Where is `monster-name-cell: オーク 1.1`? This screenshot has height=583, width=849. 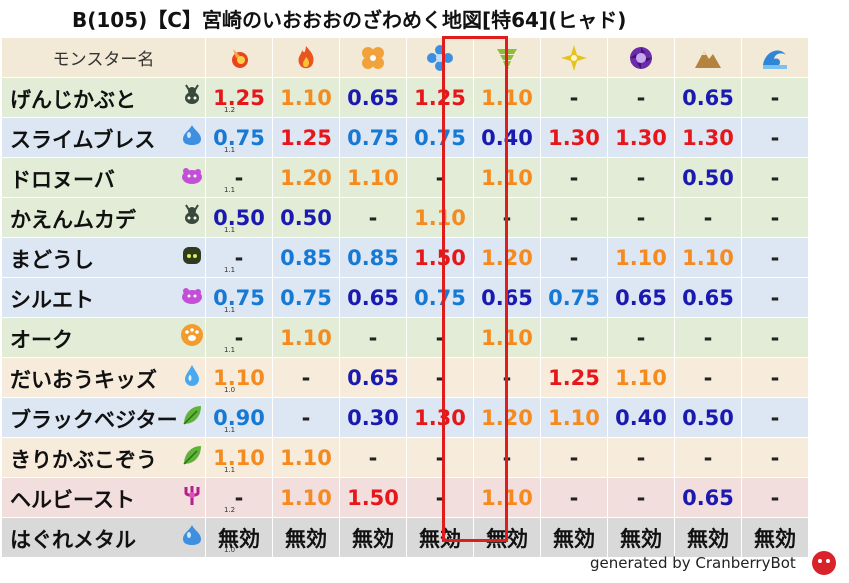
monster-name-cell: オーク 1.1 is located at coordinates (118, 337).